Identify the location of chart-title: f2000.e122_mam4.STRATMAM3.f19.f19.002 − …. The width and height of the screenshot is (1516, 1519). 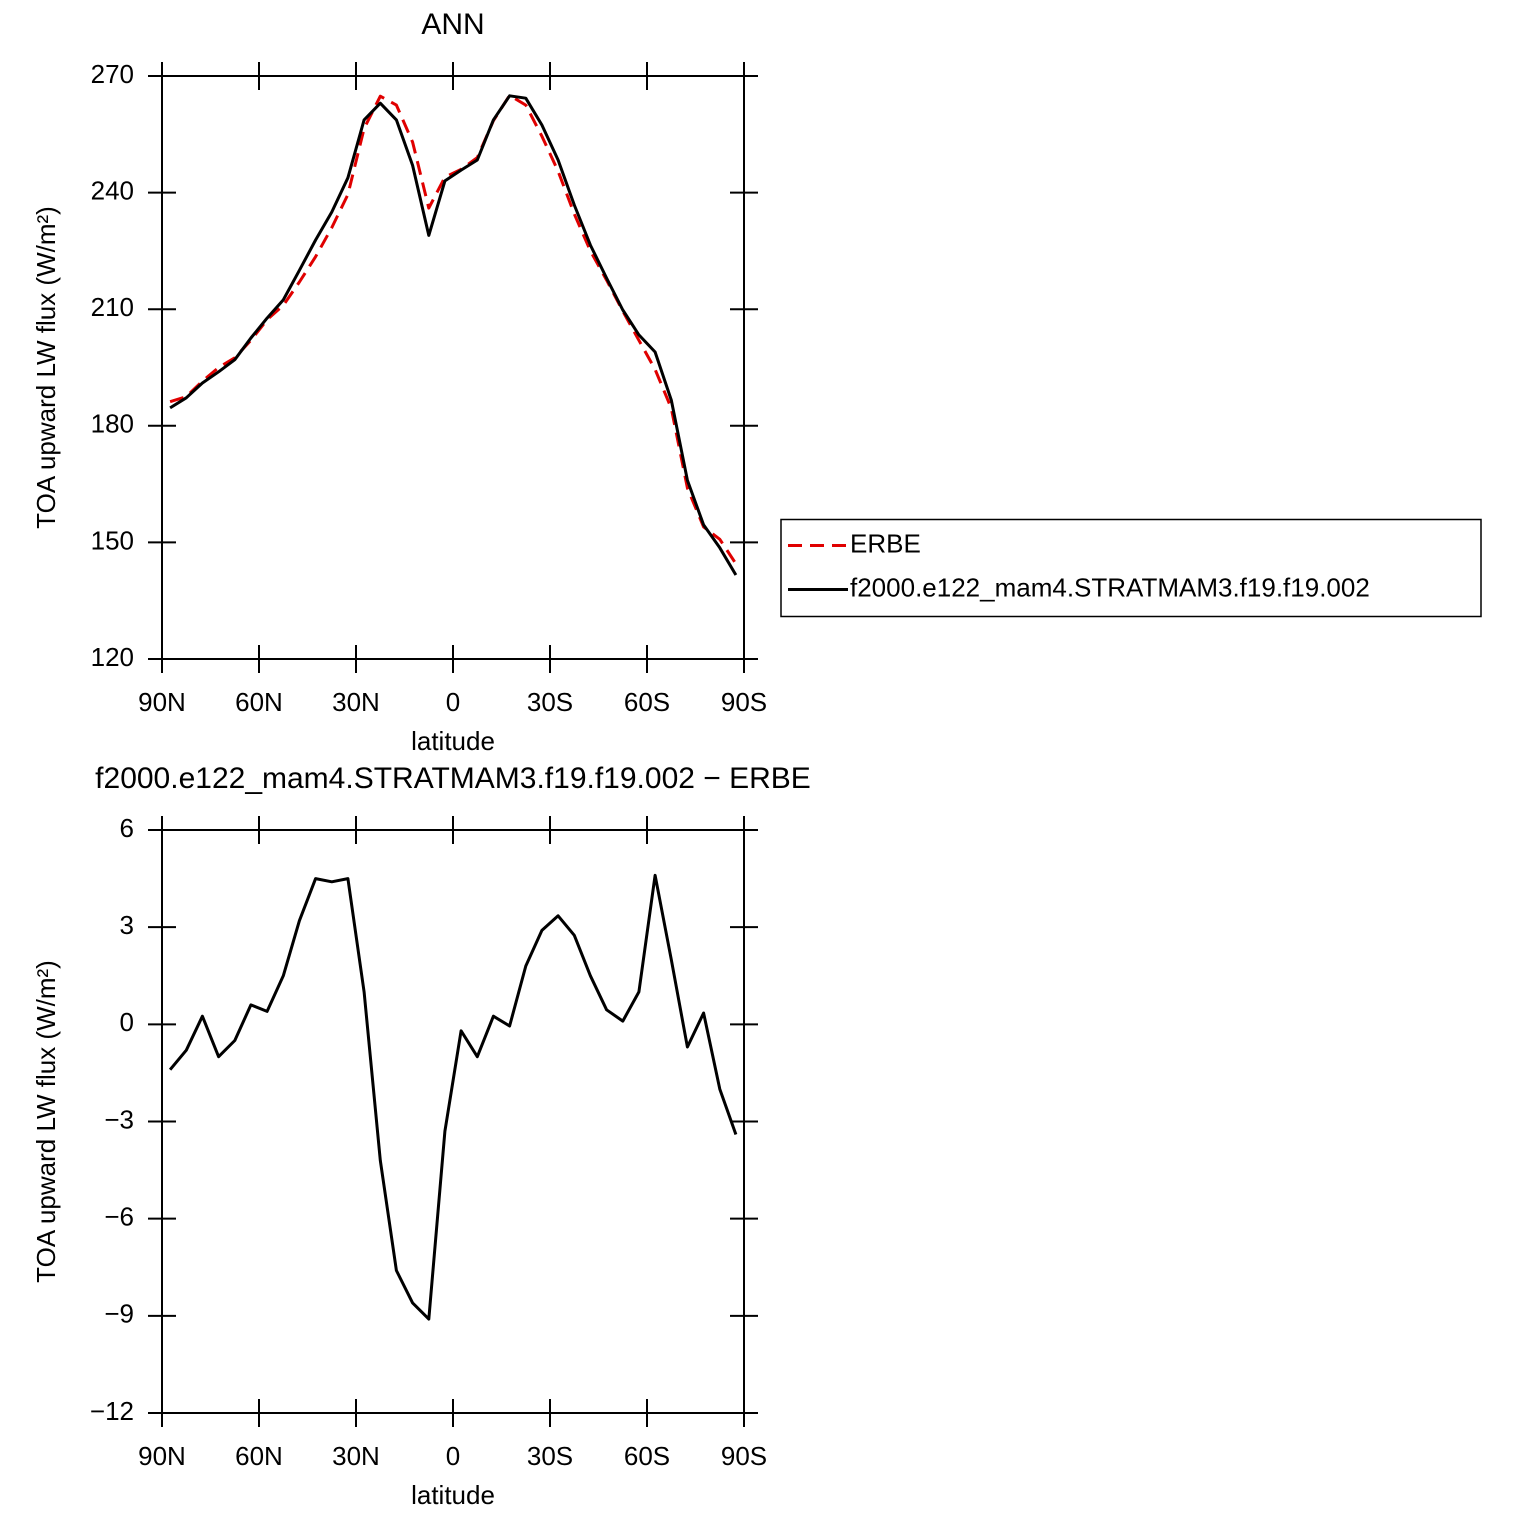
(453, 778).